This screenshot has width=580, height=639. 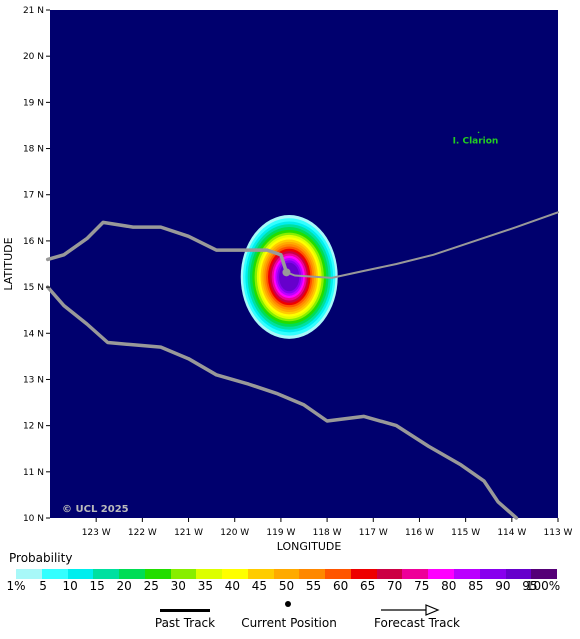 What do you see at coordinates (478, 132) in the screenshot?
I see `place-dot` at bounding box center [478, 132].